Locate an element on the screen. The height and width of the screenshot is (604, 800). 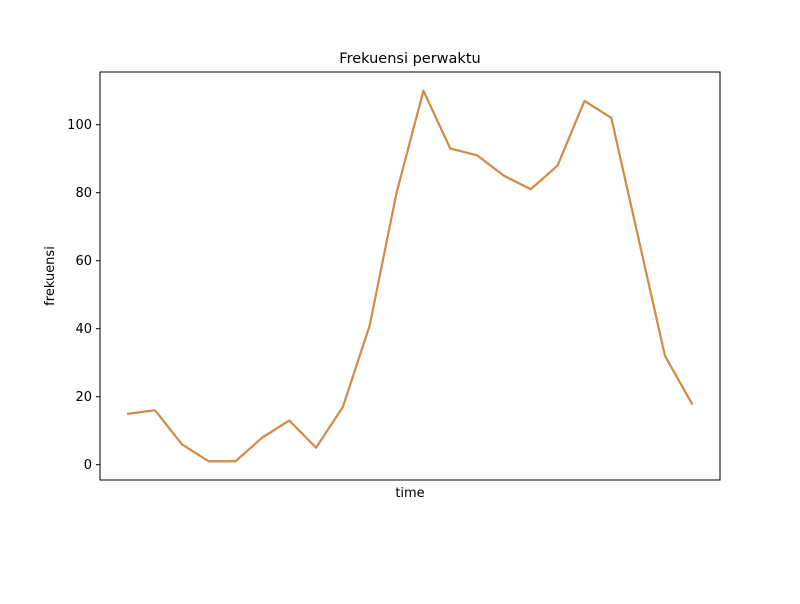
chart-title: Frekuensi perwaktu is located at coordinates (409, 59).